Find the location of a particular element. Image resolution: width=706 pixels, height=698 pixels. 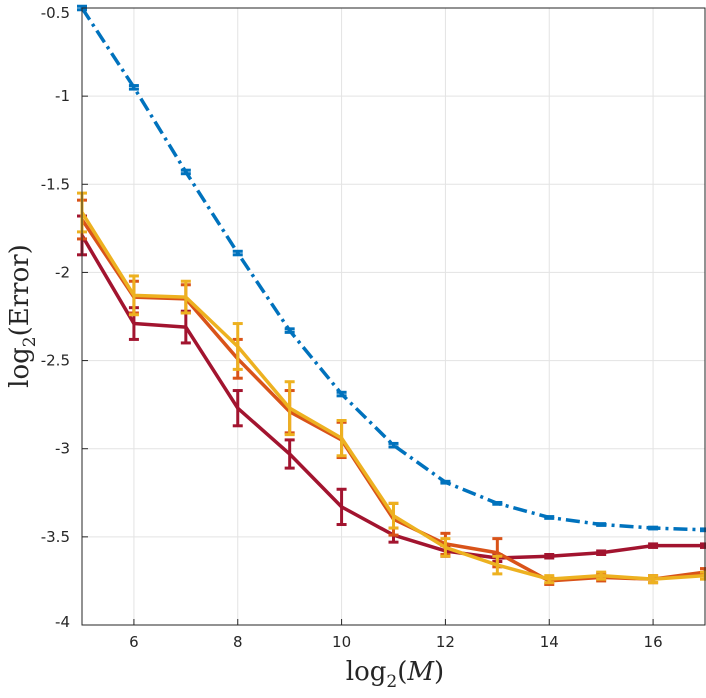

y-axis-label-open: ( is located at coordinates (20, 331).